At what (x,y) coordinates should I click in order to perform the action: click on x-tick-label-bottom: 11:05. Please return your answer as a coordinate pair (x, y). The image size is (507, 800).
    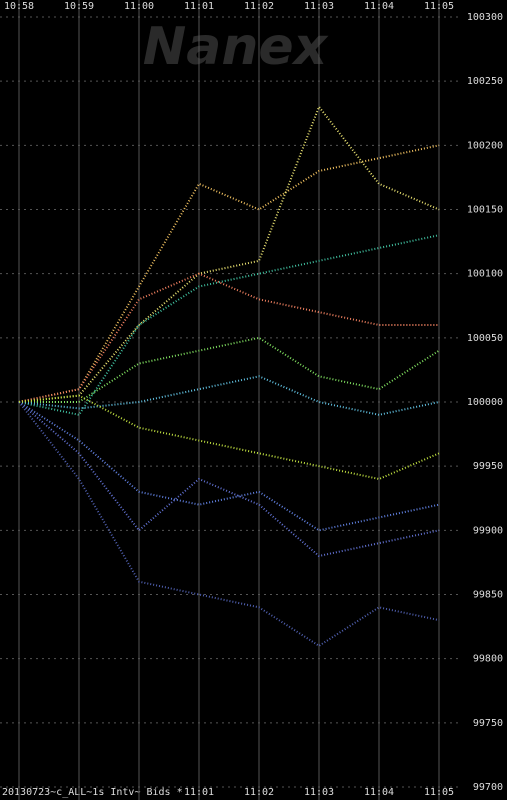
    Looking at the image, I should click on (439, 792).